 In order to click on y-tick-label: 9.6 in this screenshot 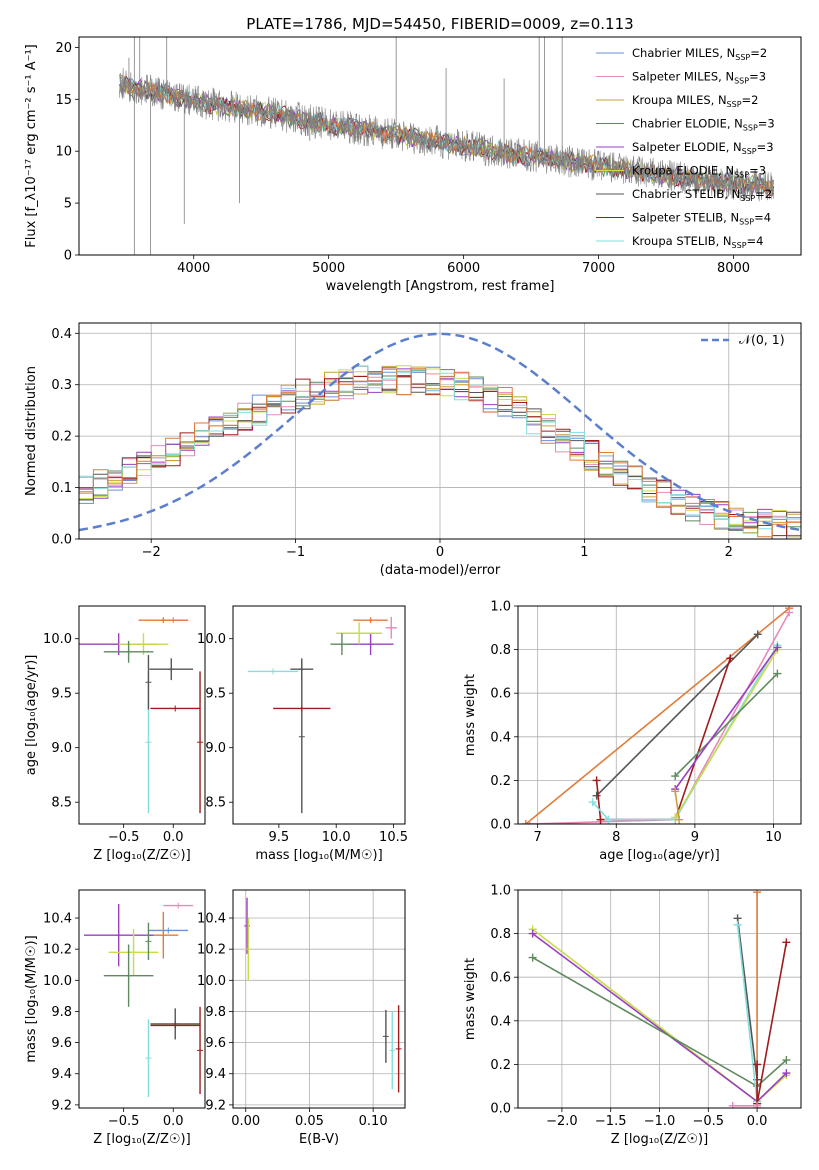, I will do `click(61, 1043)`.